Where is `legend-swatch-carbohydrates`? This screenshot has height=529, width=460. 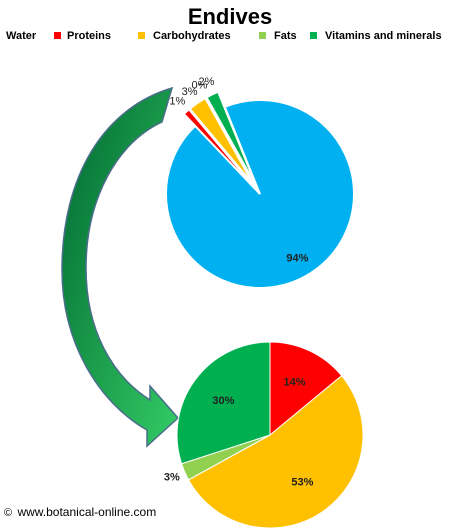 legend-swatch-carbohydrates is located at coordinates (141, 35).